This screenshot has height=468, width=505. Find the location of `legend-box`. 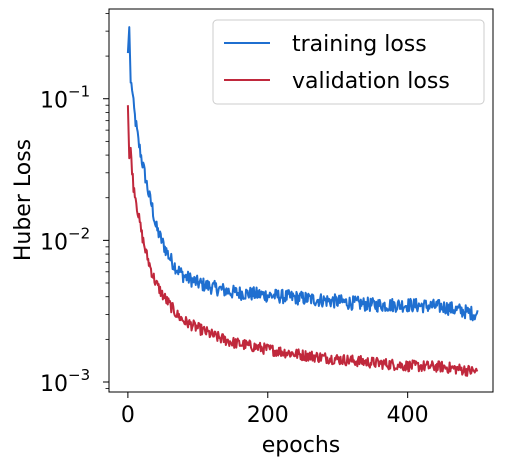

legend-box is located at coordinates (348, 62).